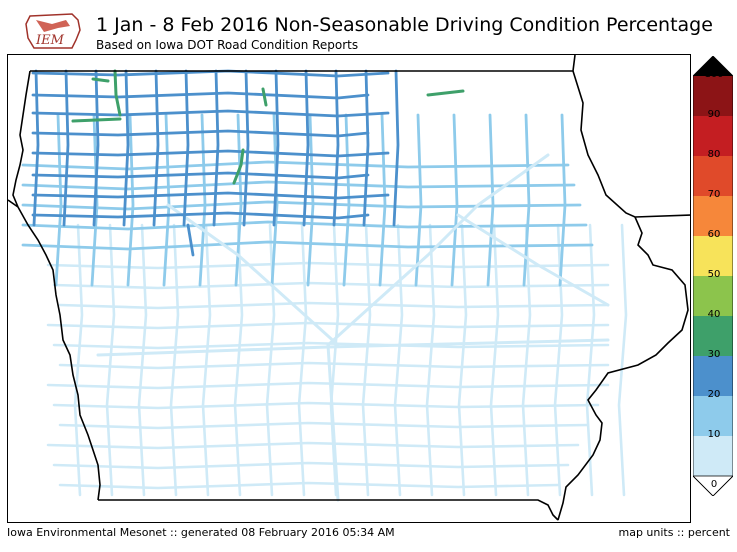  Describe the element at coordinates (714, 434) in the screenshot. I see `legend-tick-label: 10` at that location.